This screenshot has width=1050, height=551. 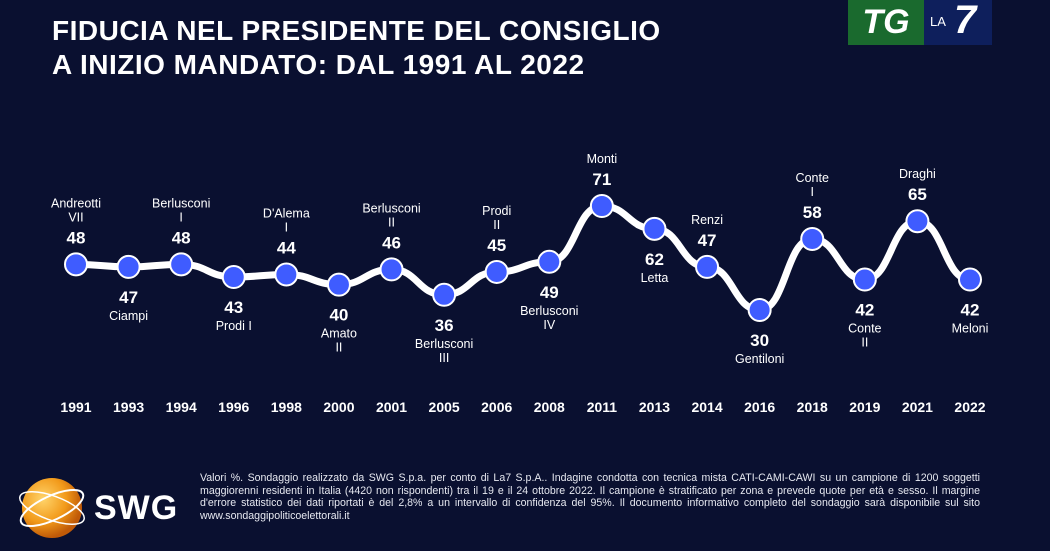 I want to click on x-tick-label: 2019, so click(x=864, y=407).